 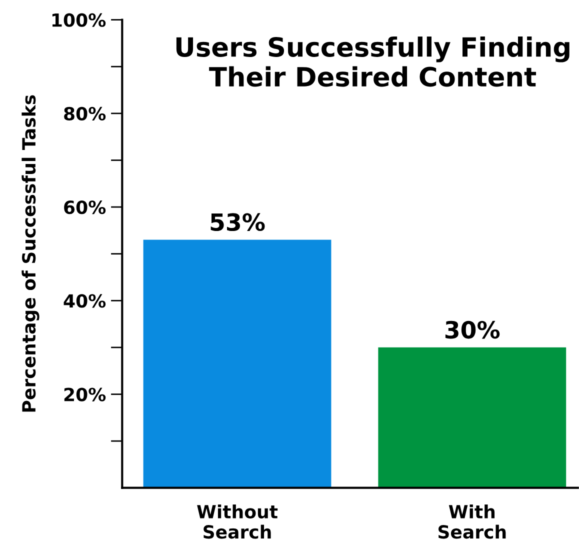 What do you see at coordinates (472, 521) in the screenshot?
I see `x-tick-label: With Search` at bounding box center [472, 521].